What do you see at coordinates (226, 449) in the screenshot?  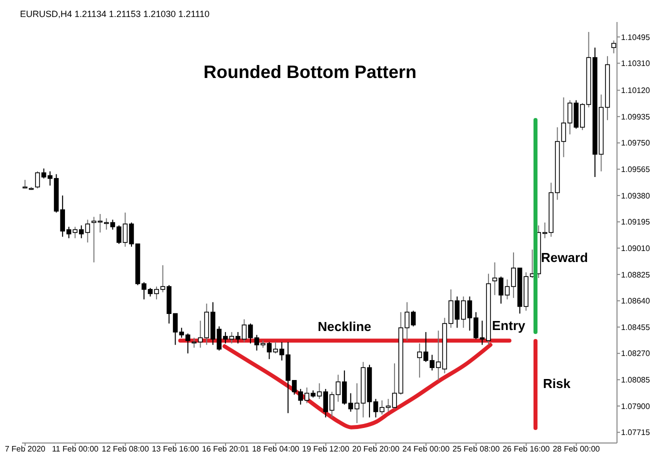 I see `x-tick-label: 16 Feb 20:01` at bounding box center [226, 449].